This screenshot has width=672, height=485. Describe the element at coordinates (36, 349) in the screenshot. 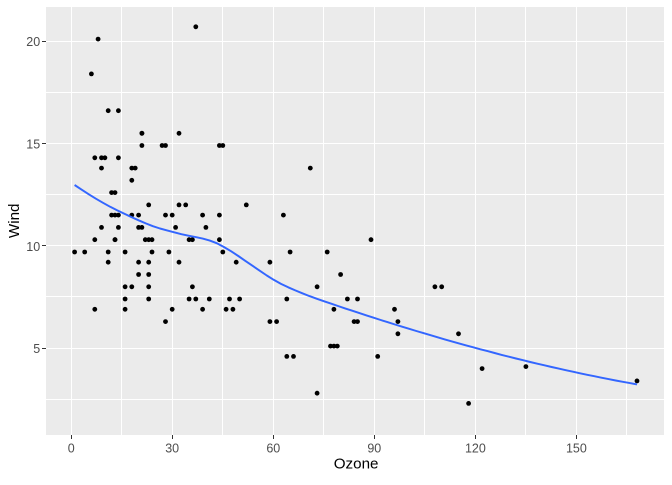

I see `svg-text: 5` at that location.